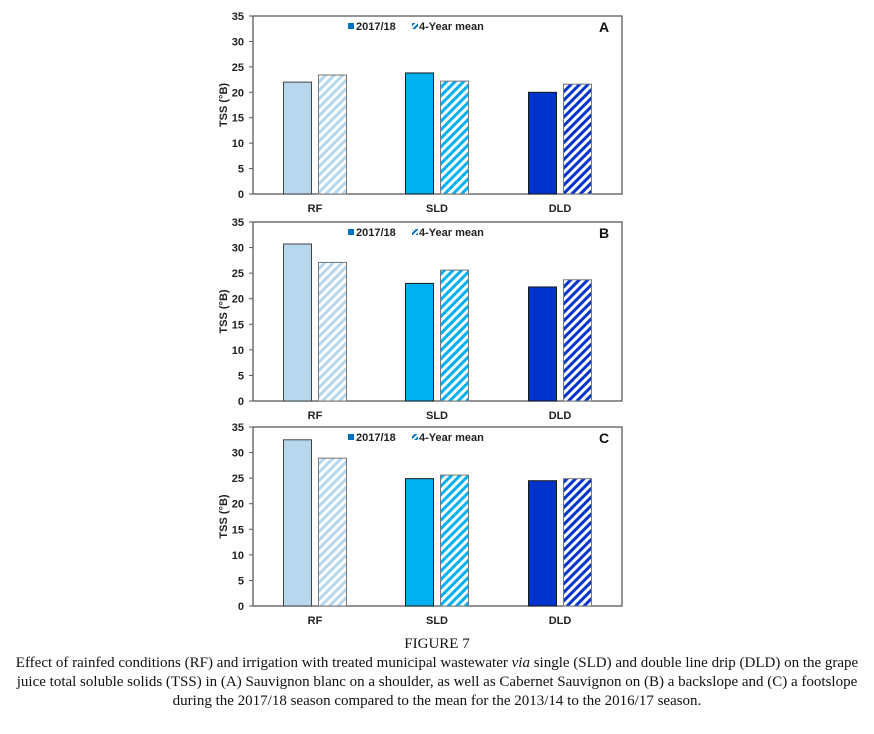 Image resolution: width=874 pixels, height=734 pixels. What do you see at coordinates (604, 27) in the screenshot?
I see `panel-label: A` at bounding box center [604, 27].